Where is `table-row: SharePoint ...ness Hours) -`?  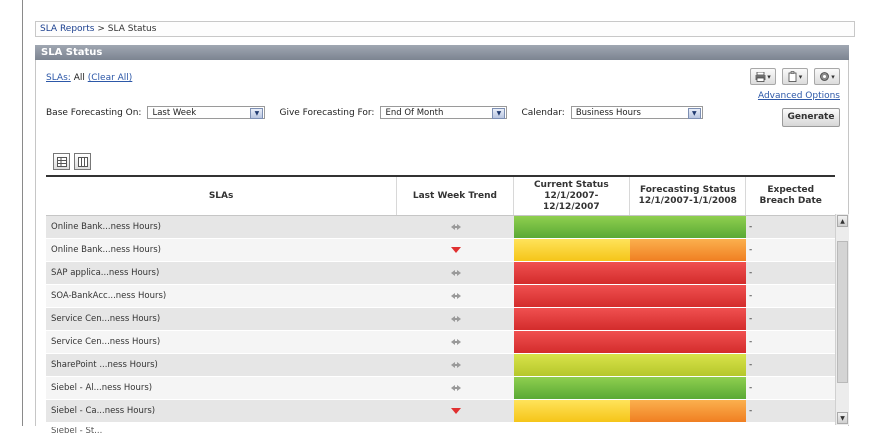 table-row: SharePoint ...ness Hours) - is located at coordinates (440, 365).